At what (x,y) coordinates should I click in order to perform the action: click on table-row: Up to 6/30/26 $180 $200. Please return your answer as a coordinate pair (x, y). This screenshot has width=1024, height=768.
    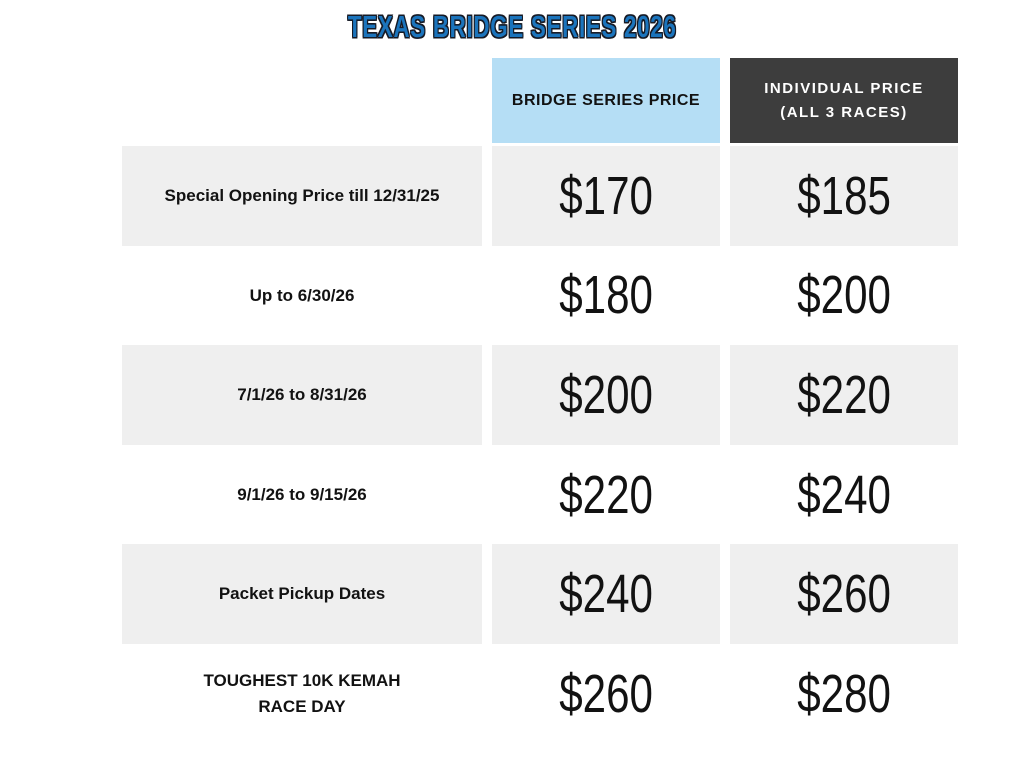
    Looking at the image, I should click on (540, 296).